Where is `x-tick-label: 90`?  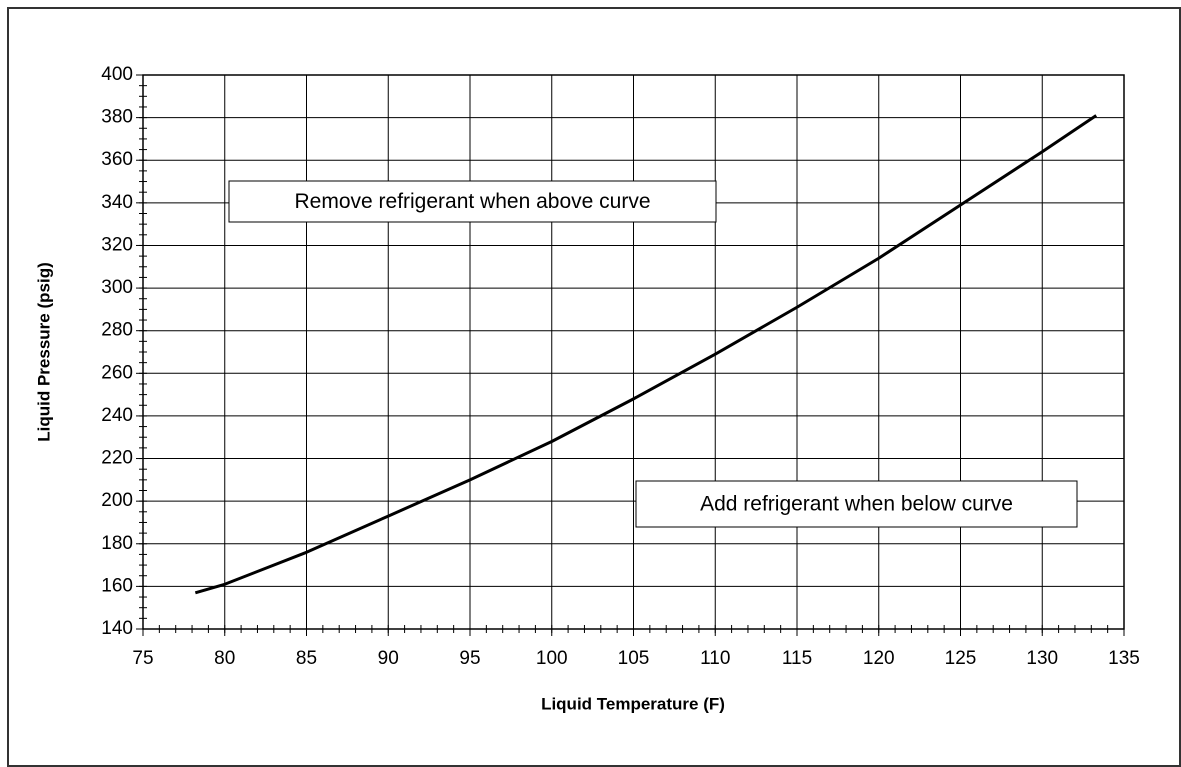 x-tick-label: 90 is located at coordinates (388, 658).